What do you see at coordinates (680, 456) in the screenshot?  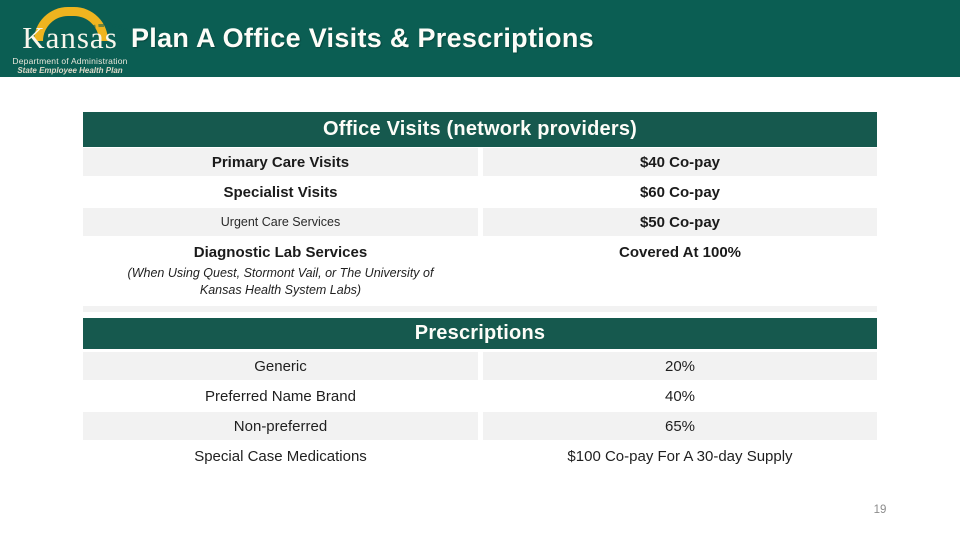 I see `row-value: $100 Co-pay For A 30-day Supply` at bounding box center [680, 456].